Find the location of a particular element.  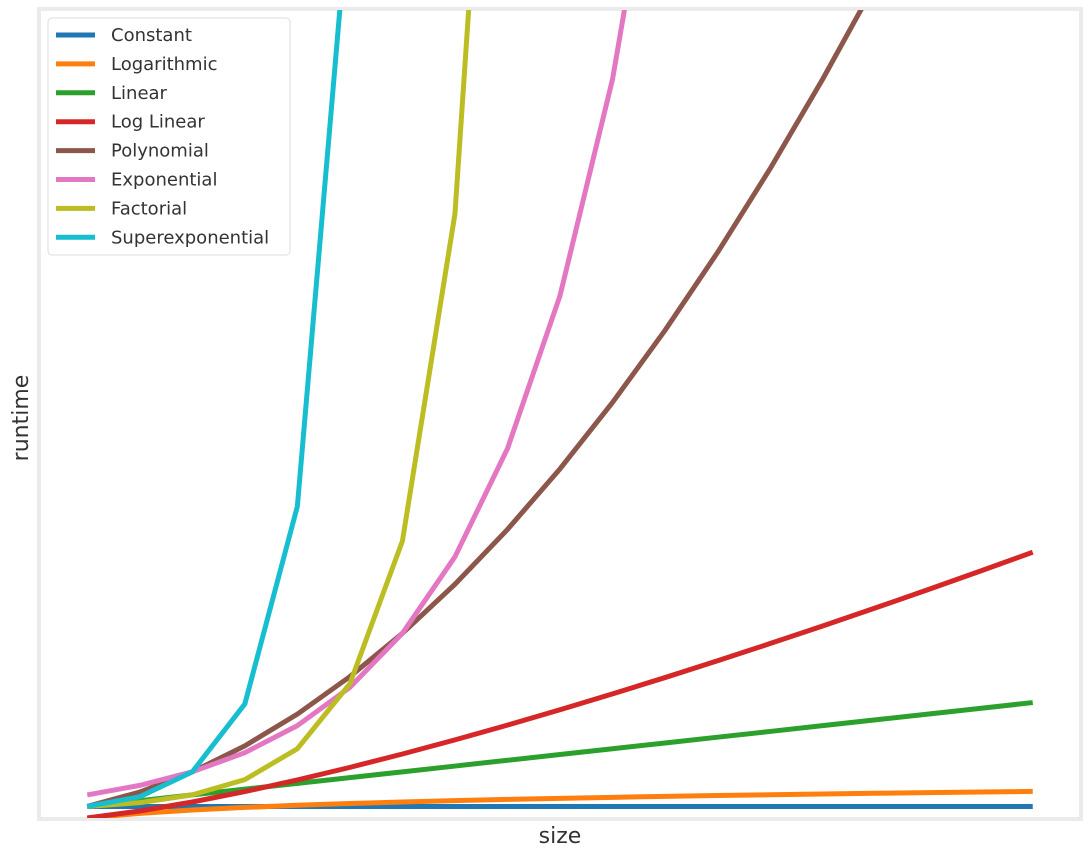

legend-label: Linear is located at coordinates (139, 93).